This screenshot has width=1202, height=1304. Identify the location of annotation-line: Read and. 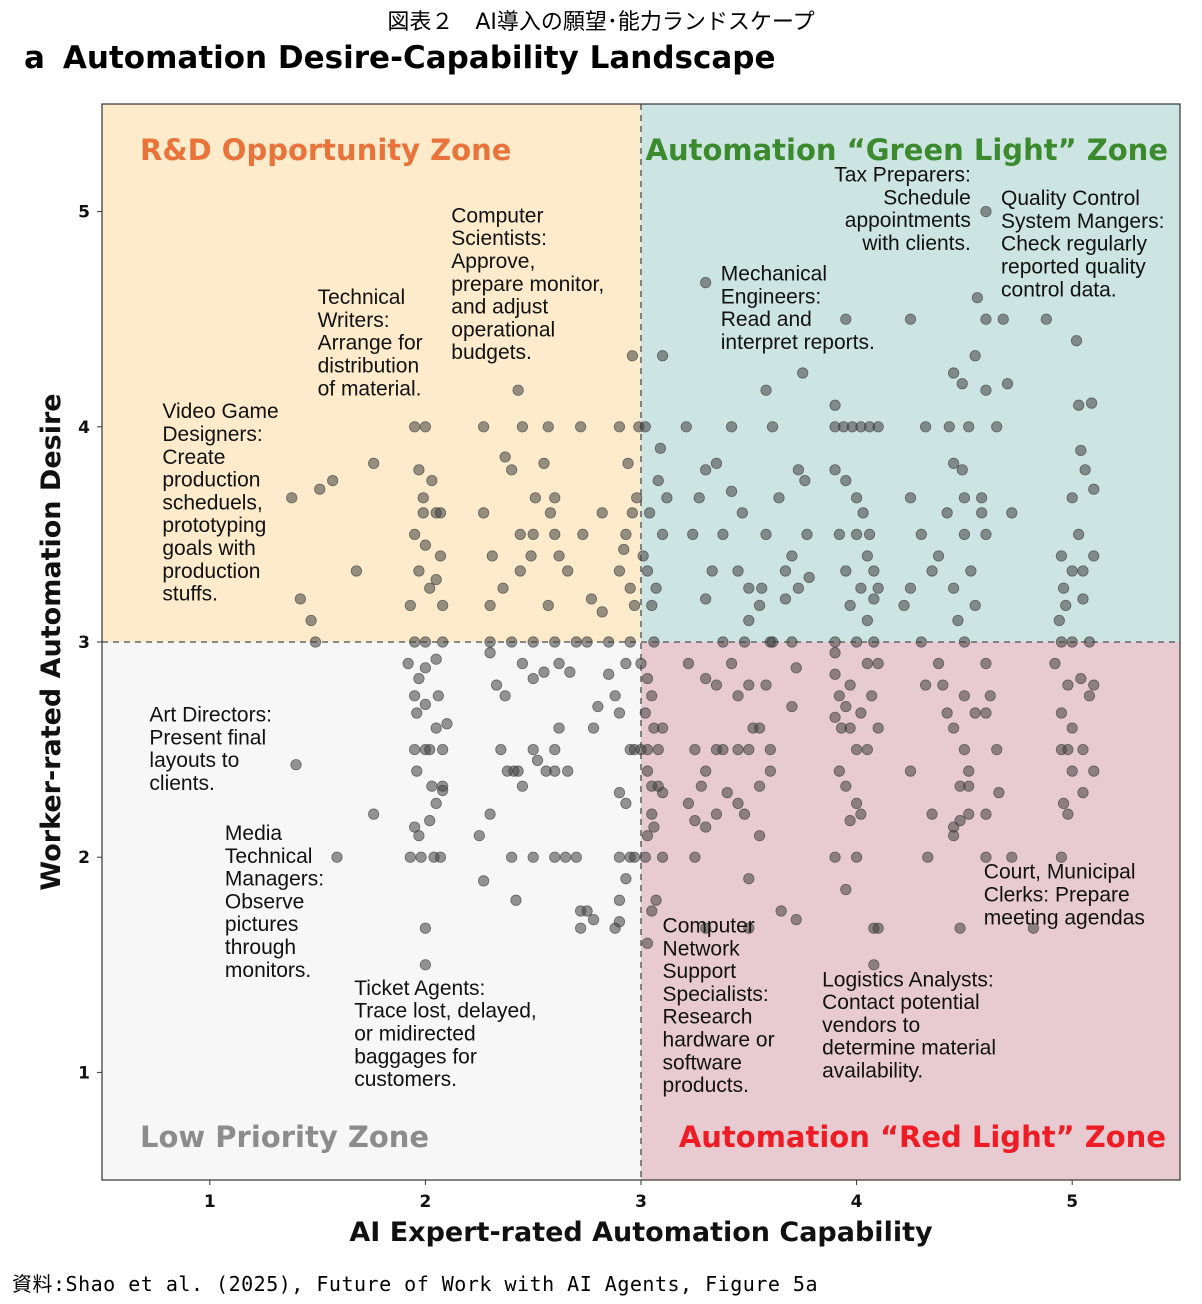
(766, 319).